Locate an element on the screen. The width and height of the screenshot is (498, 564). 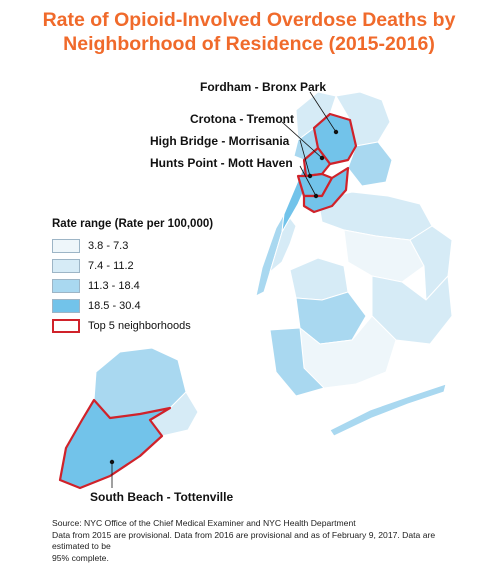
legend-item: 11.3 - 18.4 is located at coordinates (132, 286).